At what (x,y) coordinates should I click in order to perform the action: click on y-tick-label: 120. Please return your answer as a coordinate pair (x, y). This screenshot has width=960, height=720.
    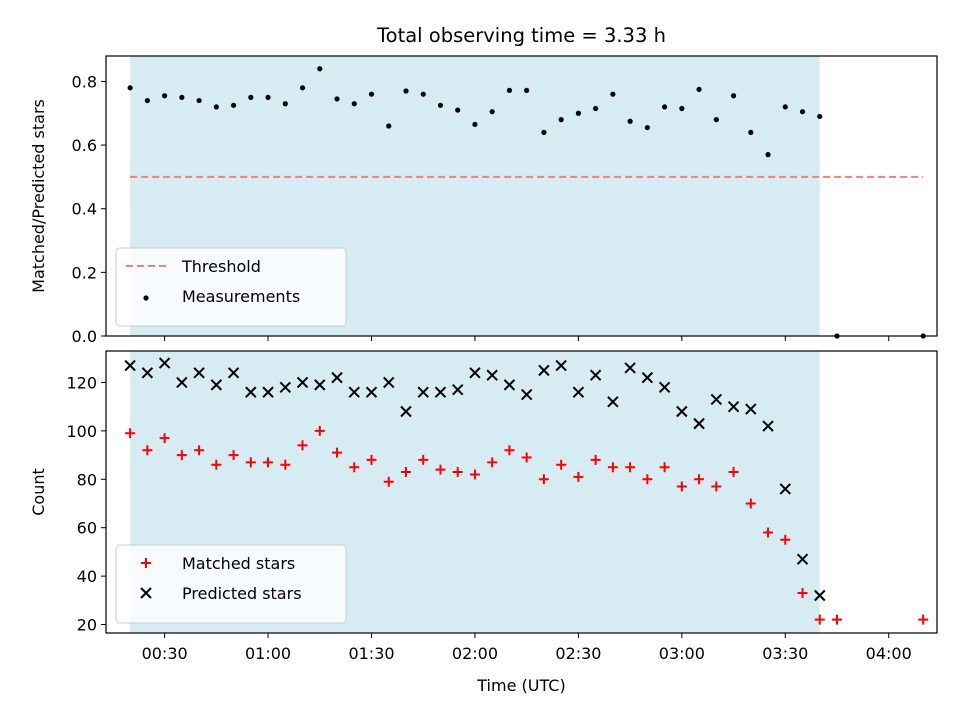
    Looking at the image, I should click on (81, 382).